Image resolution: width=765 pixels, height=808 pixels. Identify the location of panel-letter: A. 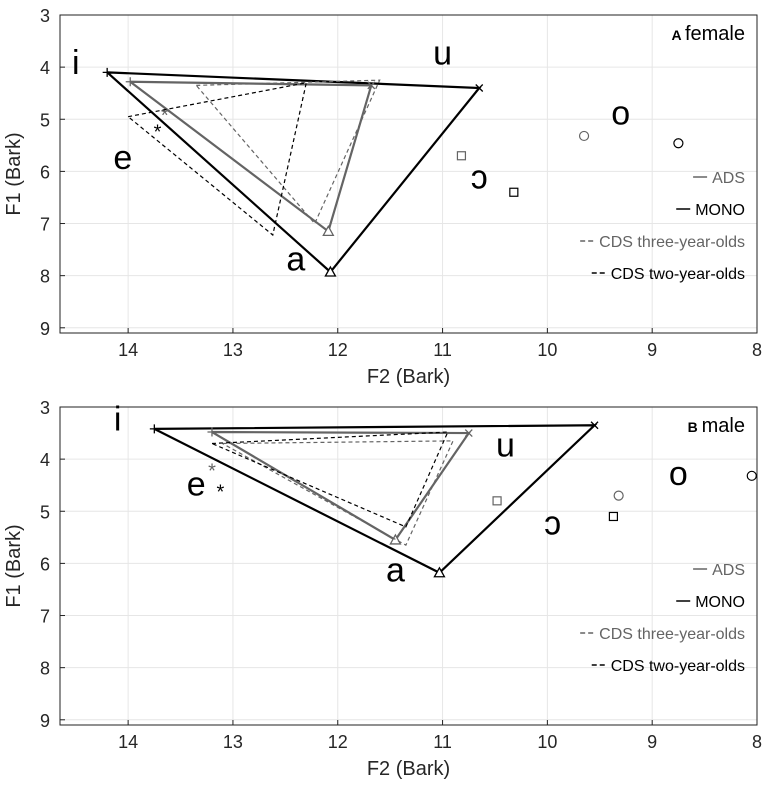
(677, 35).